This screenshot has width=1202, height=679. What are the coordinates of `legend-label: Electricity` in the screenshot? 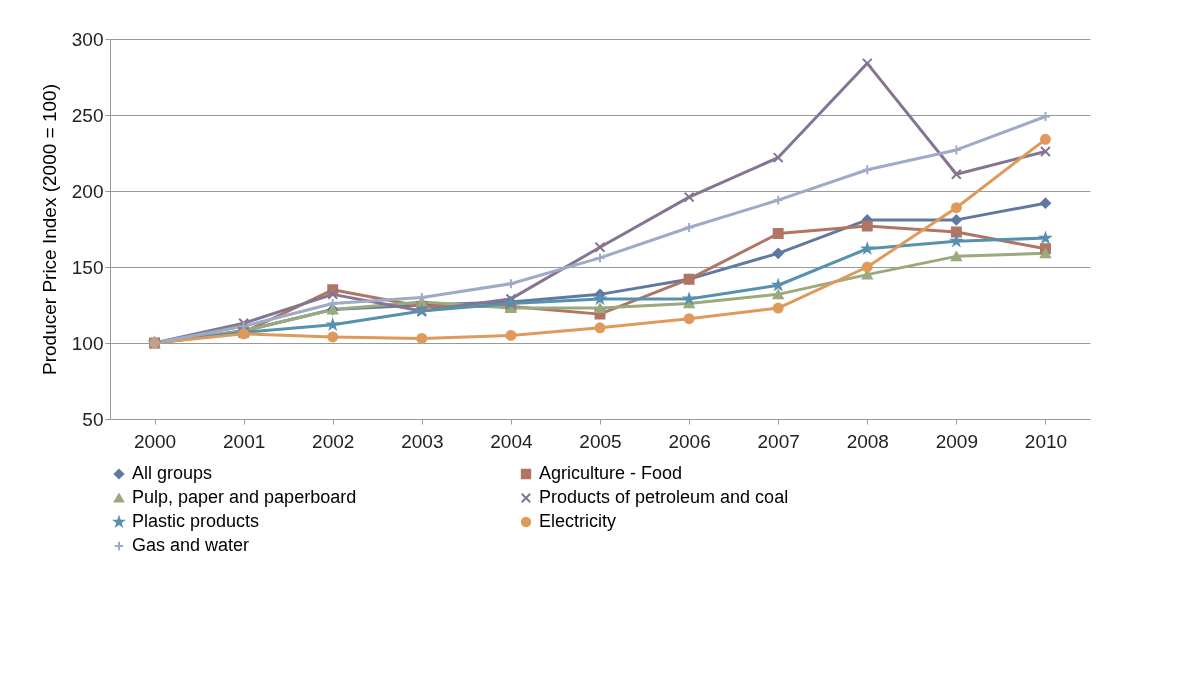 It's located at (578, 521).